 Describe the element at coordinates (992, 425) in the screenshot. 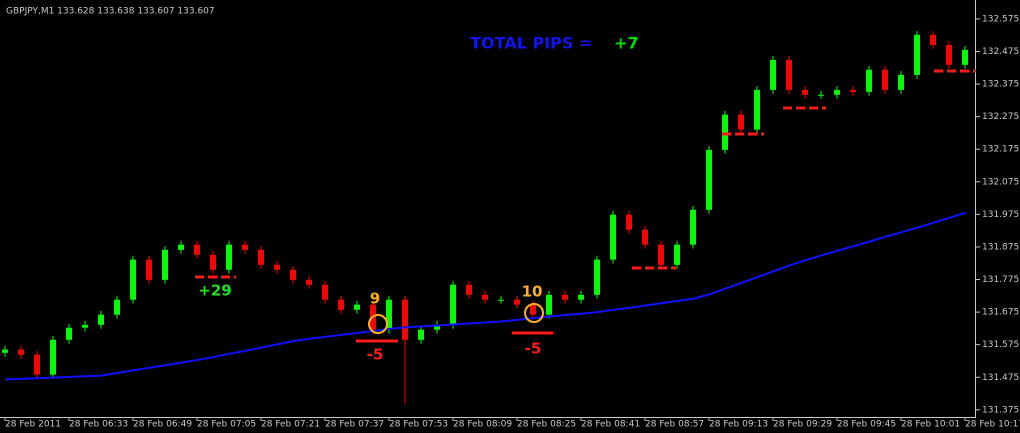

I see `x-tick-label: 28 Feb 10:17` at that location.